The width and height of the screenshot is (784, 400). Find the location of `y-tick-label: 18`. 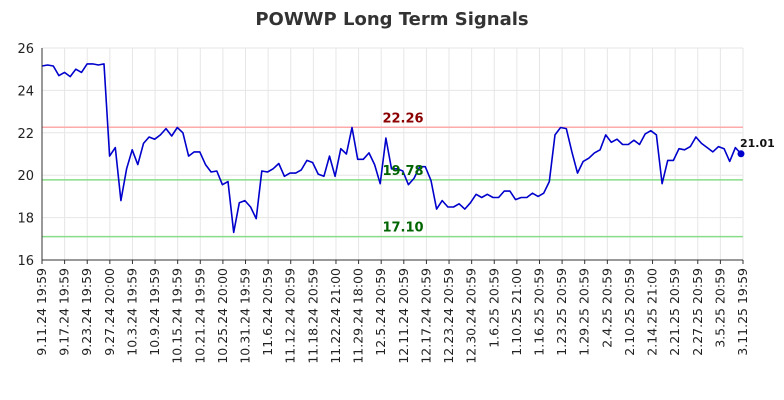

y-tick-label: 18 is located at coordinates (25, 219).